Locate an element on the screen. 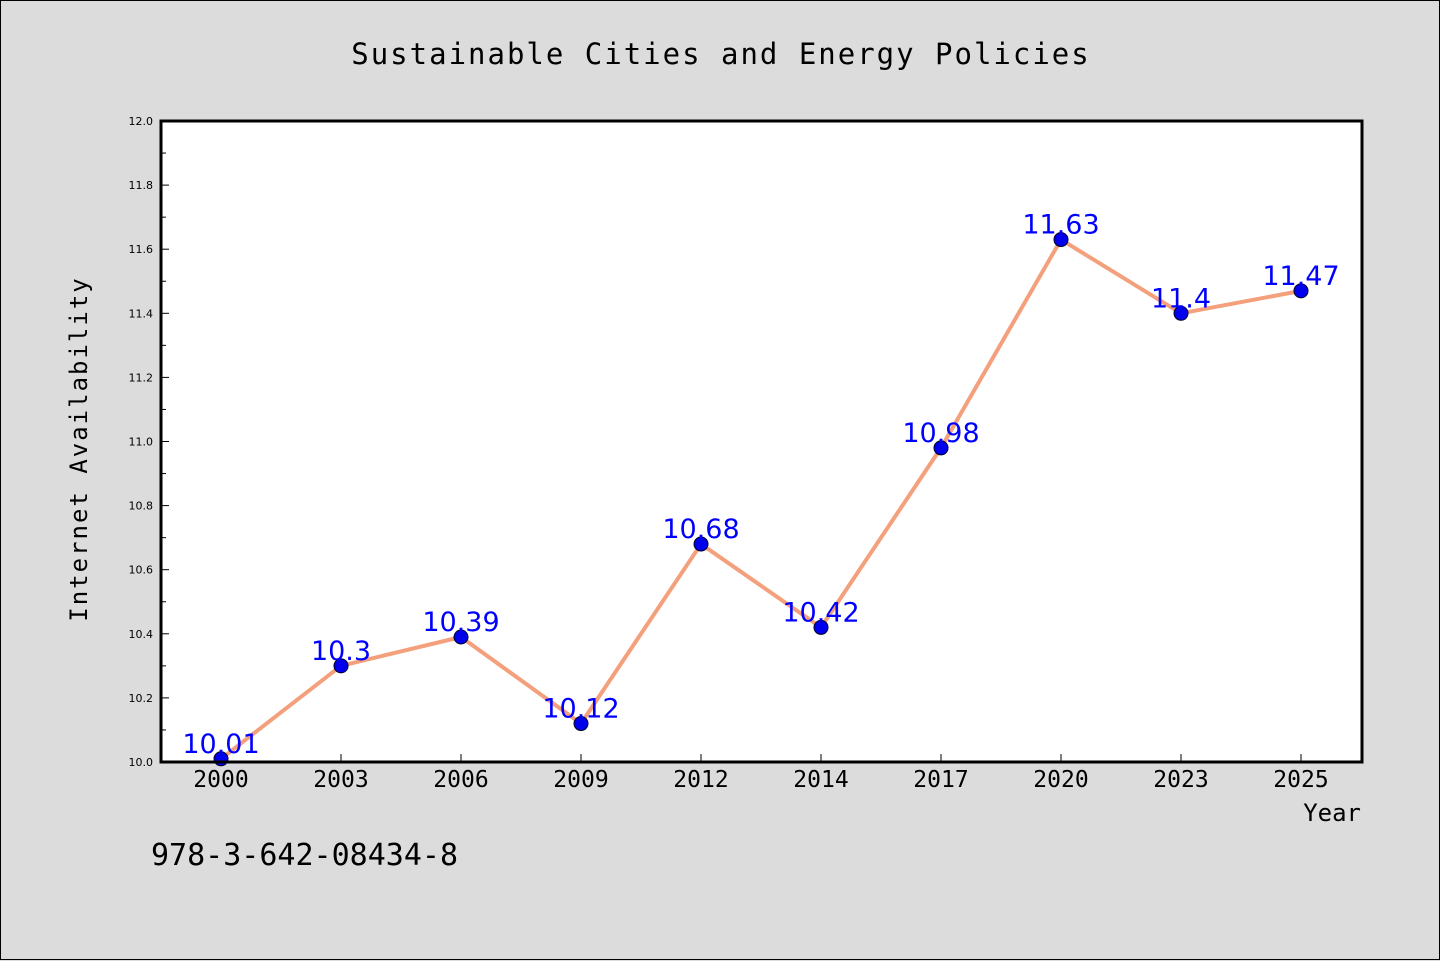 The width and height of the screenshot is (1440, 961). annotation-text: 978-3-642-08434-8 is located at coordinates (304, 855).